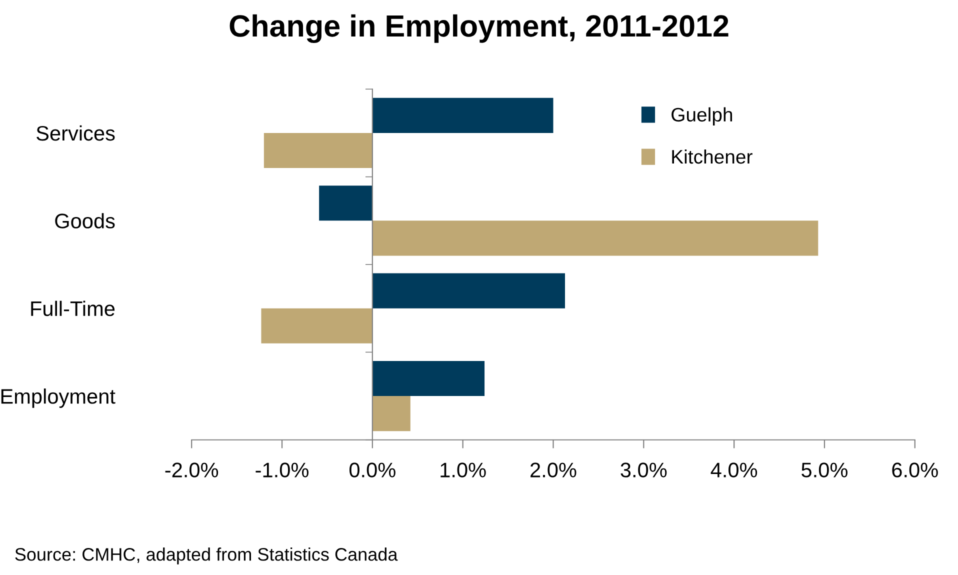 Image resolution: width=958 pixels, height=575 pixels. What do you see at coordinates (58, 398) in the screenshot?
I see `y-tick-label: Employment` at bounding box center [58, 398].